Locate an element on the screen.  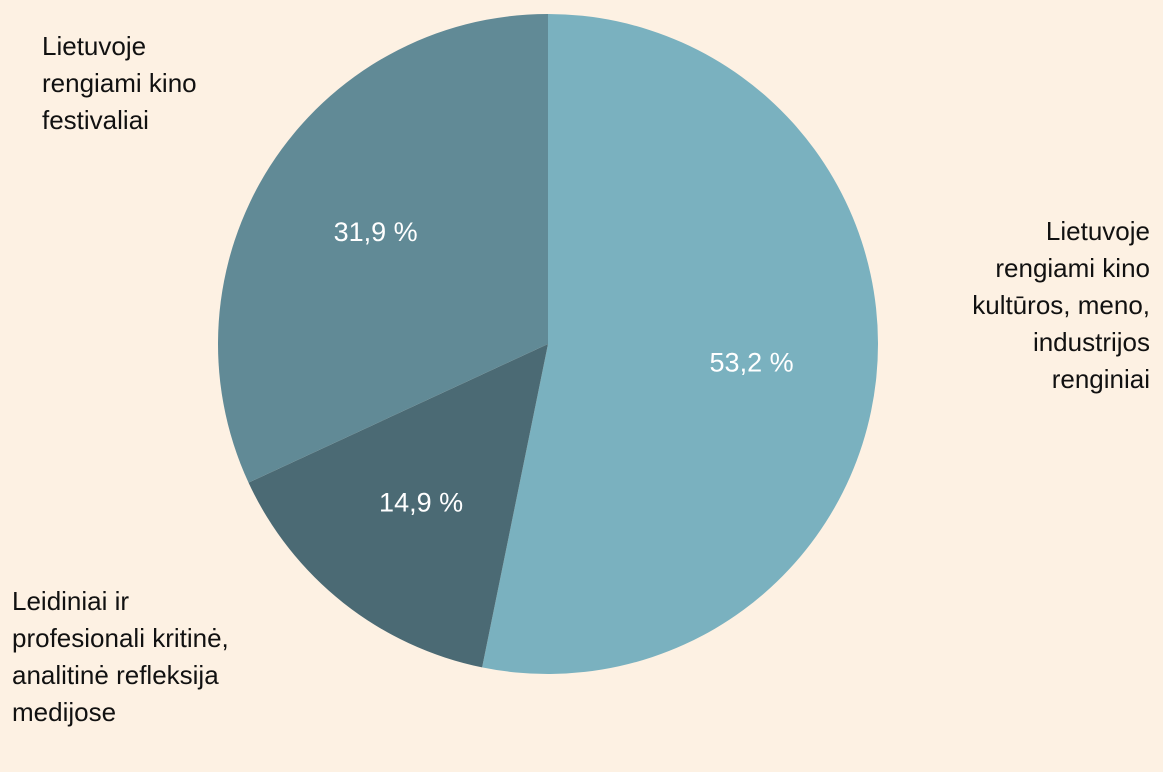
category-label: Lietuvoje rengiami kino festivaliai is located at coordinates (119, 83).